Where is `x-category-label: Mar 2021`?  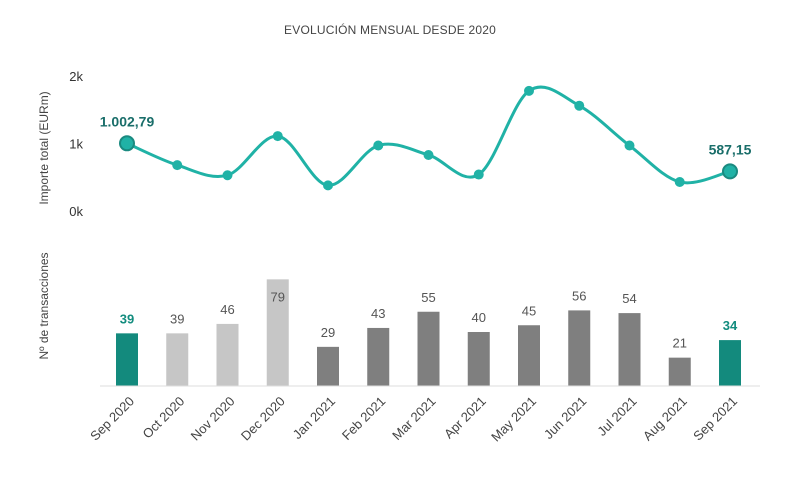 x-category-label: Mar 2021 is located at coordinates (413, 418).